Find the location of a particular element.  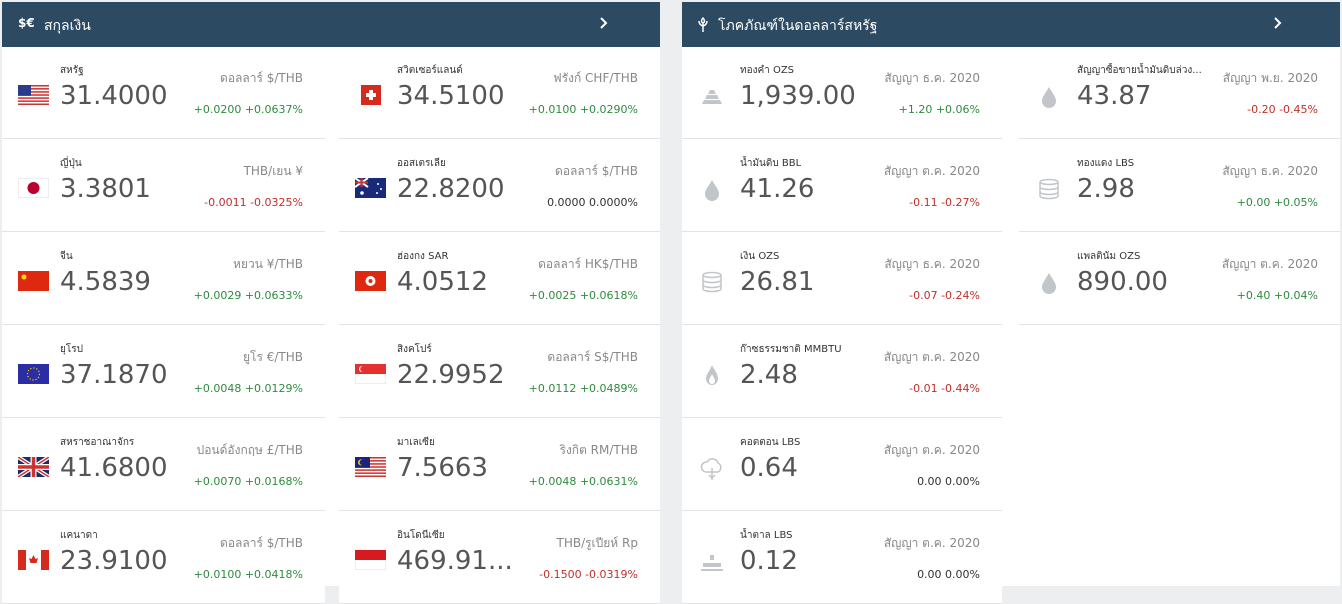

currency-change: -0.1500 -0.0319% is located at coordinates (588, 574).